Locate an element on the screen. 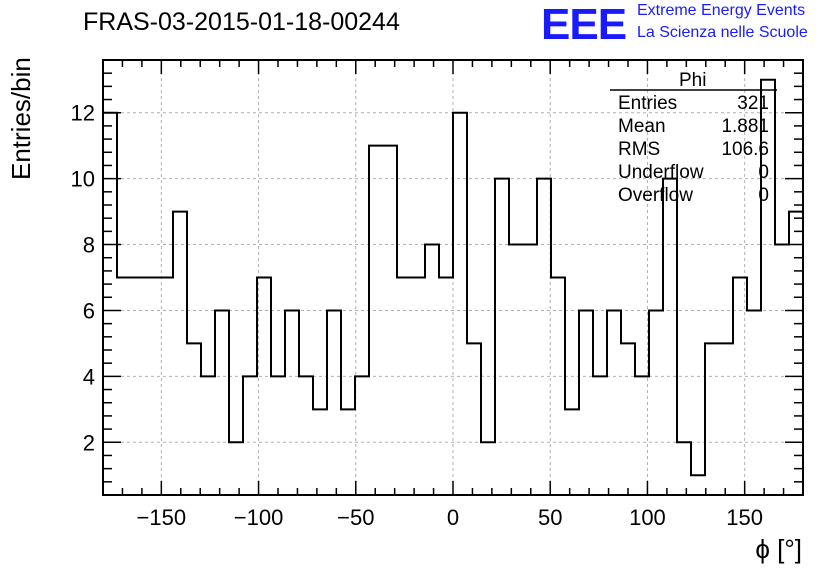  eee-logo: EEE is located at coordinates (584, 24).